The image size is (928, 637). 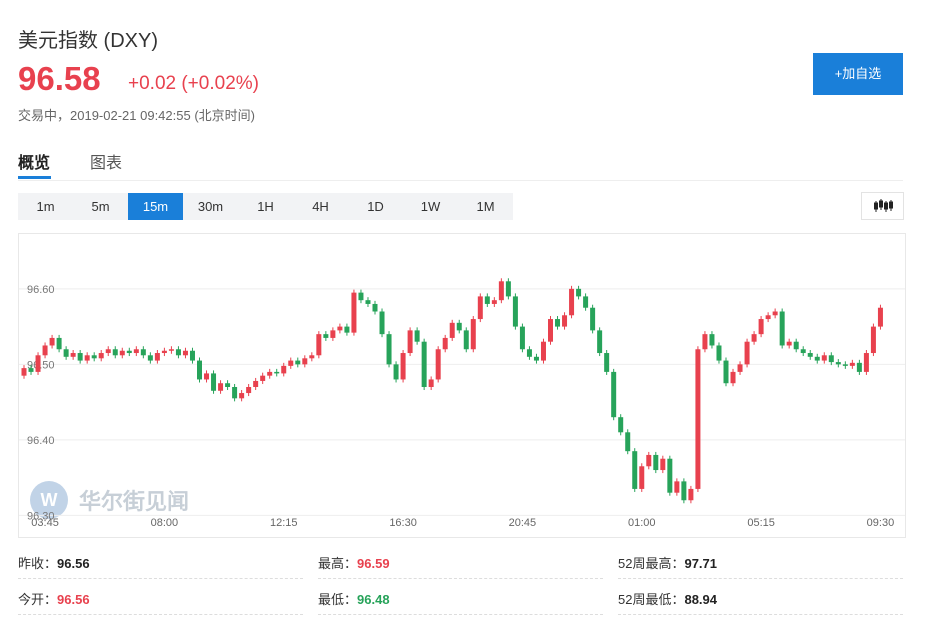 What do you see at coordinates (100, 206) in the screenshot?
I see `period-button: 5m` at bounding box center [100, 206].